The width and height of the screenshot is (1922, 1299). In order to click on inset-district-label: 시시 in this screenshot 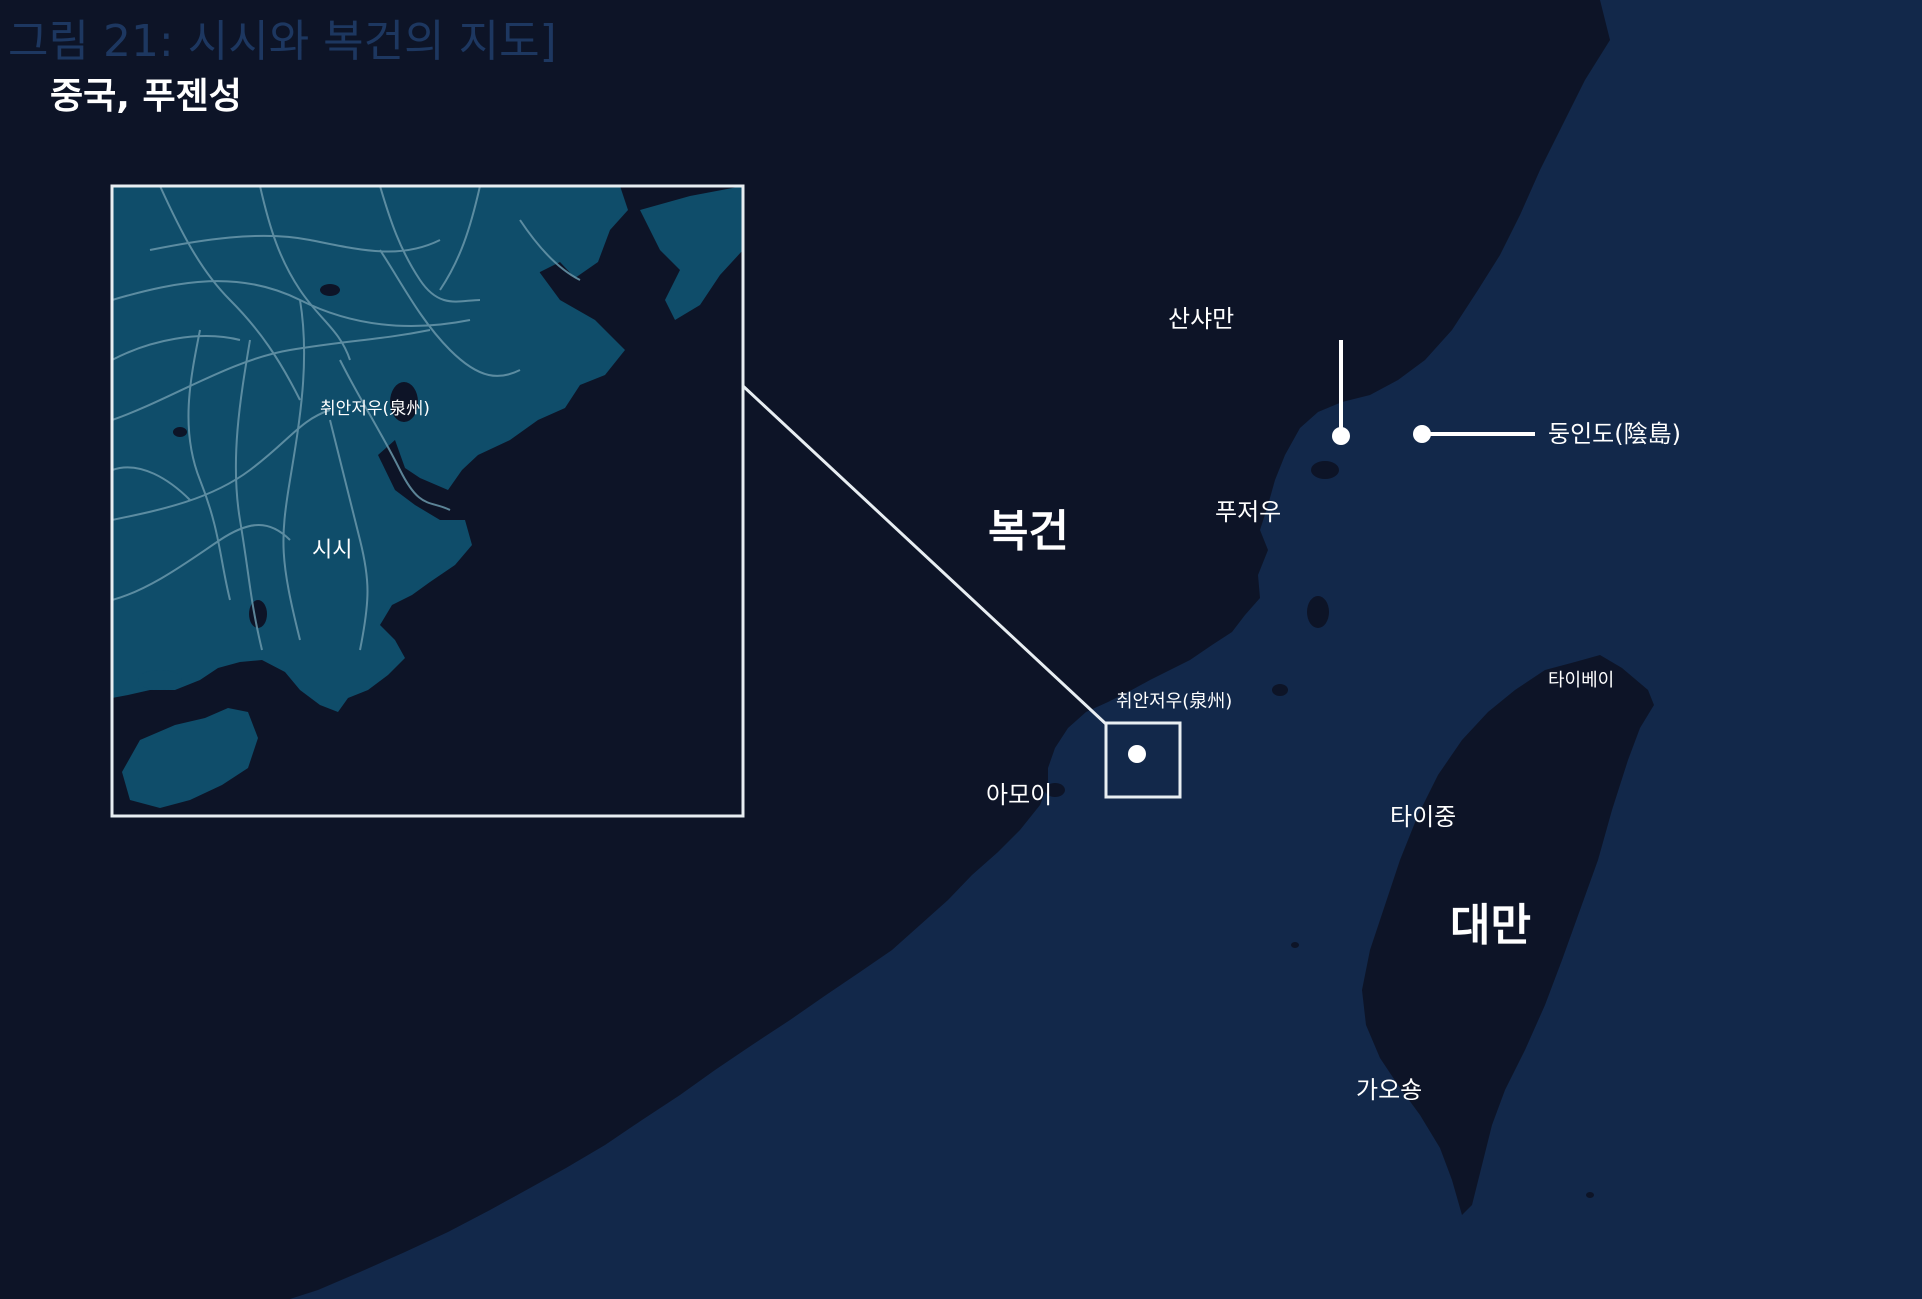, I will do `click(332, 550)`.